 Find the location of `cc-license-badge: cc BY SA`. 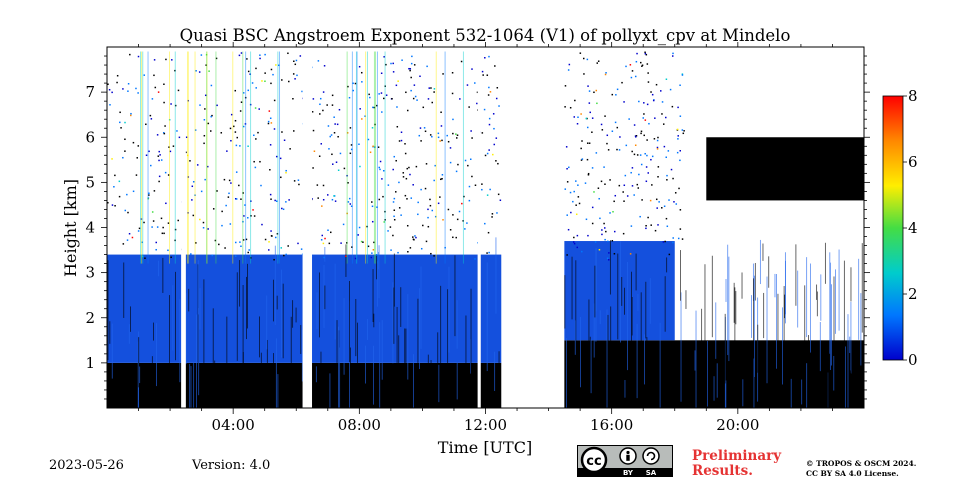

cc-license-badge: cc BY SA is located at coordinates (625, 461).